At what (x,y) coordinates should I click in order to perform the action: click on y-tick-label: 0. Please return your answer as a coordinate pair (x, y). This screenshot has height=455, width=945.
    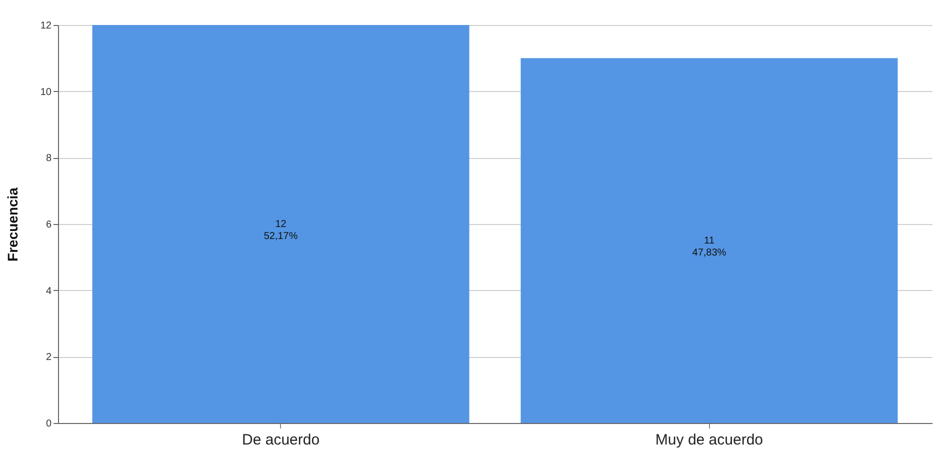
    Looking at the image, I should click on (49, 424).